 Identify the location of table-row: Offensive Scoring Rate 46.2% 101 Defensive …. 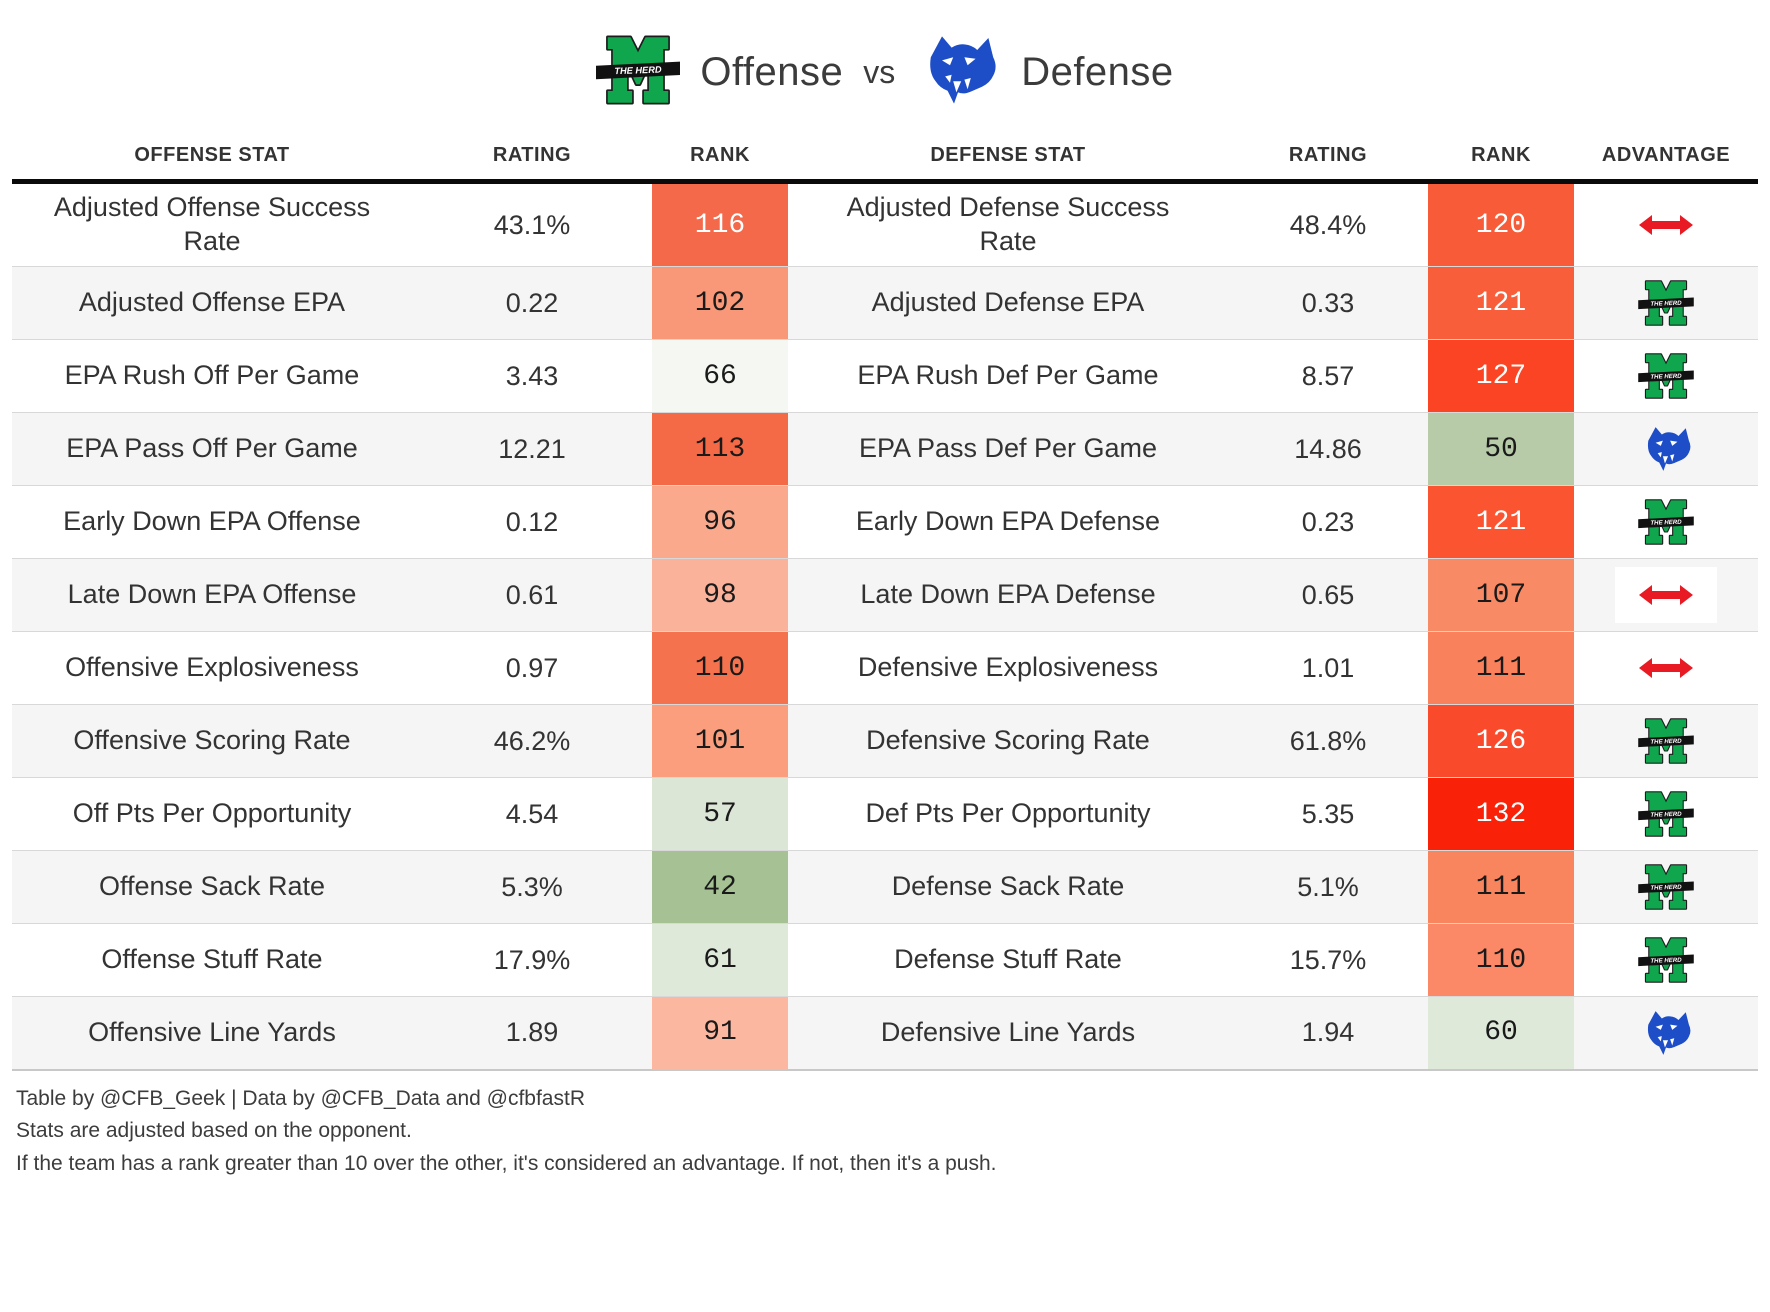
(885, 741).